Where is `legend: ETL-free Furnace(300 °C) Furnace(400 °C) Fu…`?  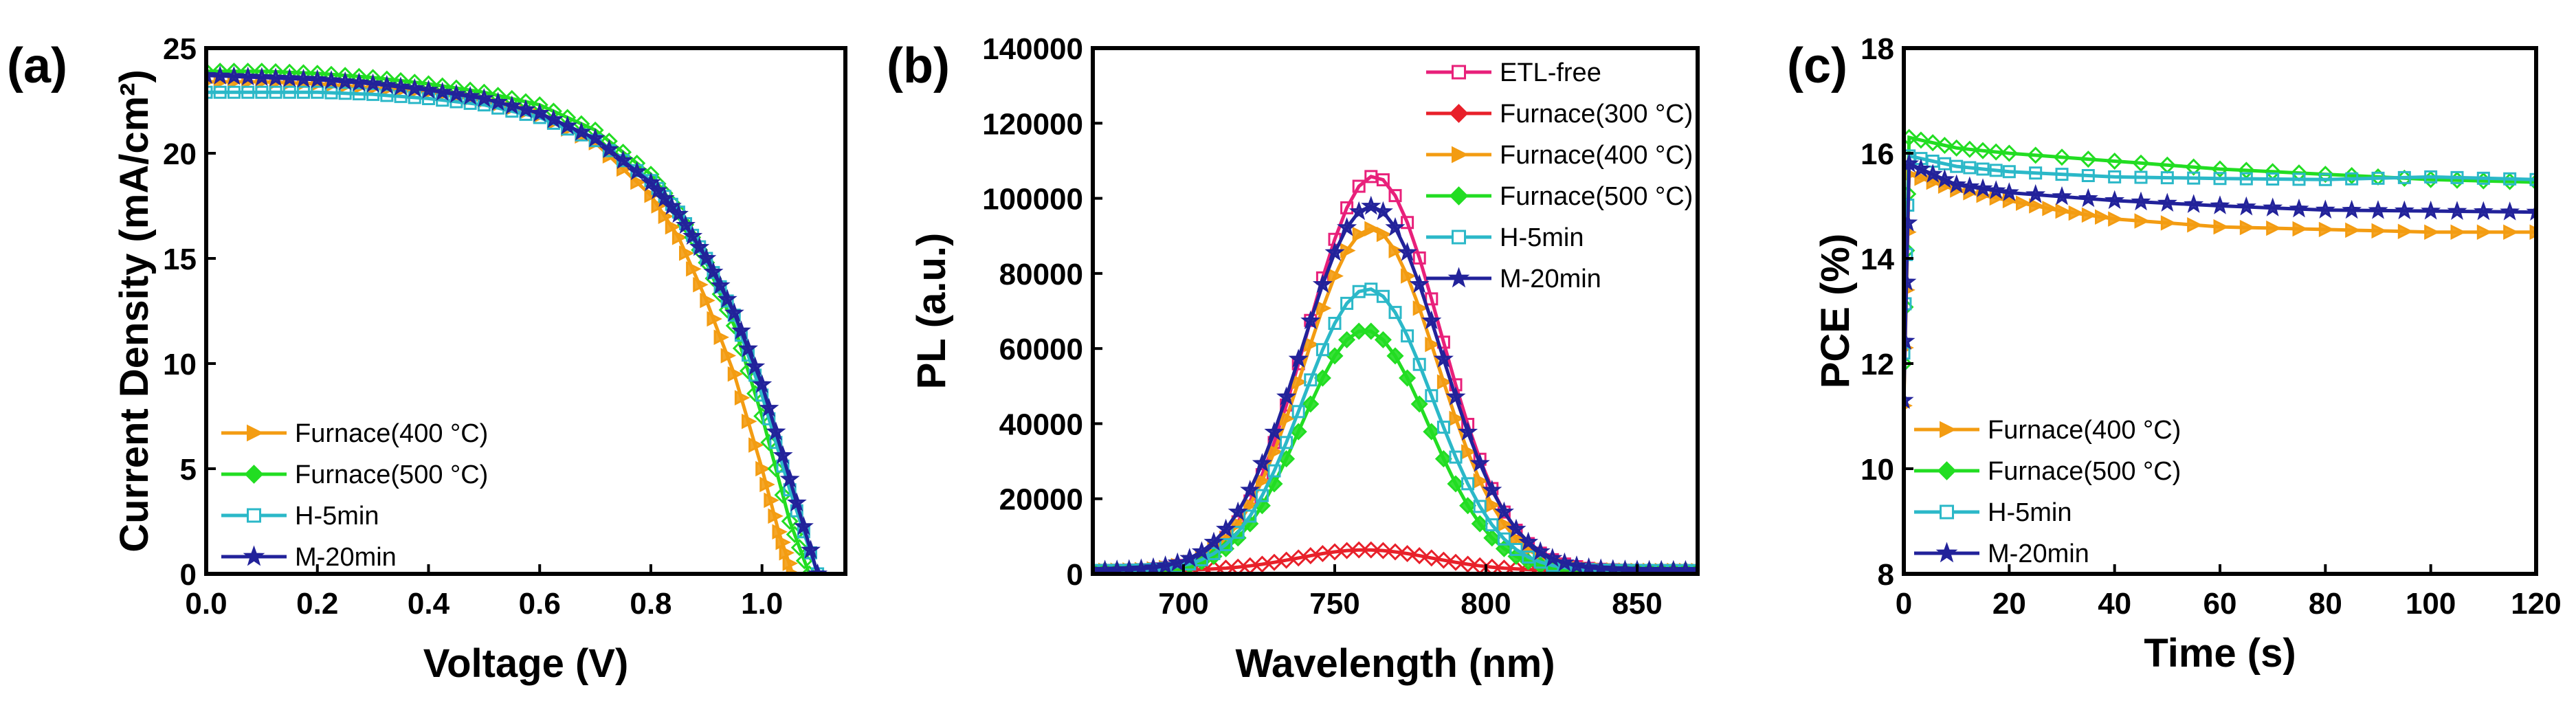
legend: ETL-free Furnace(300 °C) Furnace(400 °C) Fu… is located at coordinates (1559, 175).